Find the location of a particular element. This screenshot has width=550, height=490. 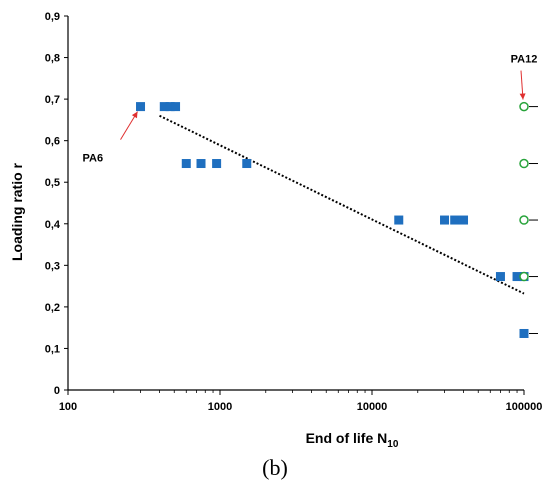

y-tick-label: 0,3 is located at coordinates (52, 266).